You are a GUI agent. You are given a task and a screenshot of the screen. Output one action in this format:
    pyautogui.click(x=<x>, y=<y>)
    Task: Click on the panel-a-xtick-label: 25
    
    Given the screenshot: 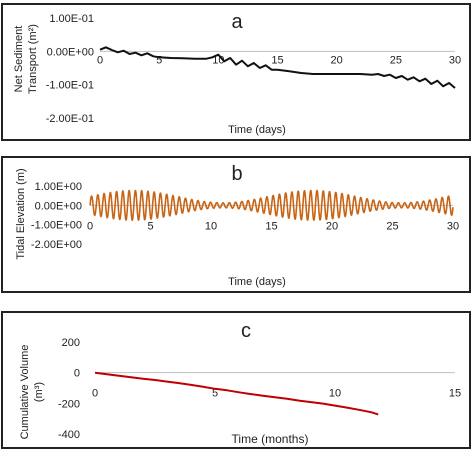 What is the action you would take?
    pyautogui.click(x=396, y=60)
    